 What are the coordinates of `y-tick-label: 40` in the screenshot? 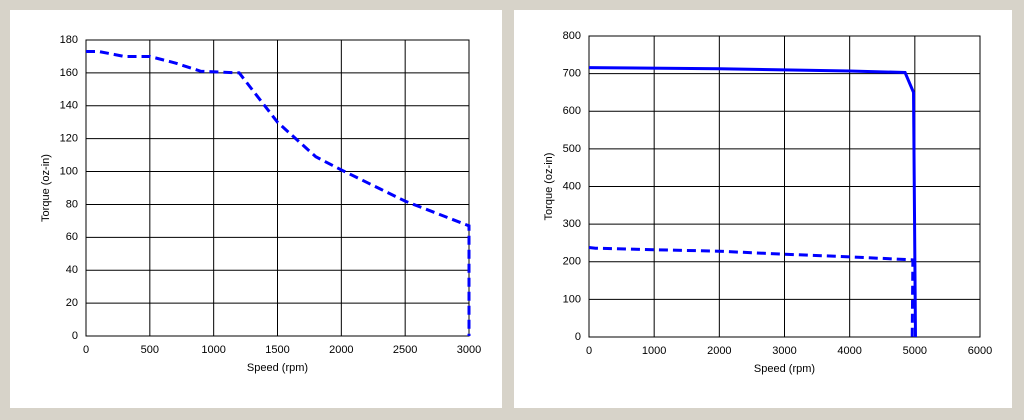 It's located at (72, 270).